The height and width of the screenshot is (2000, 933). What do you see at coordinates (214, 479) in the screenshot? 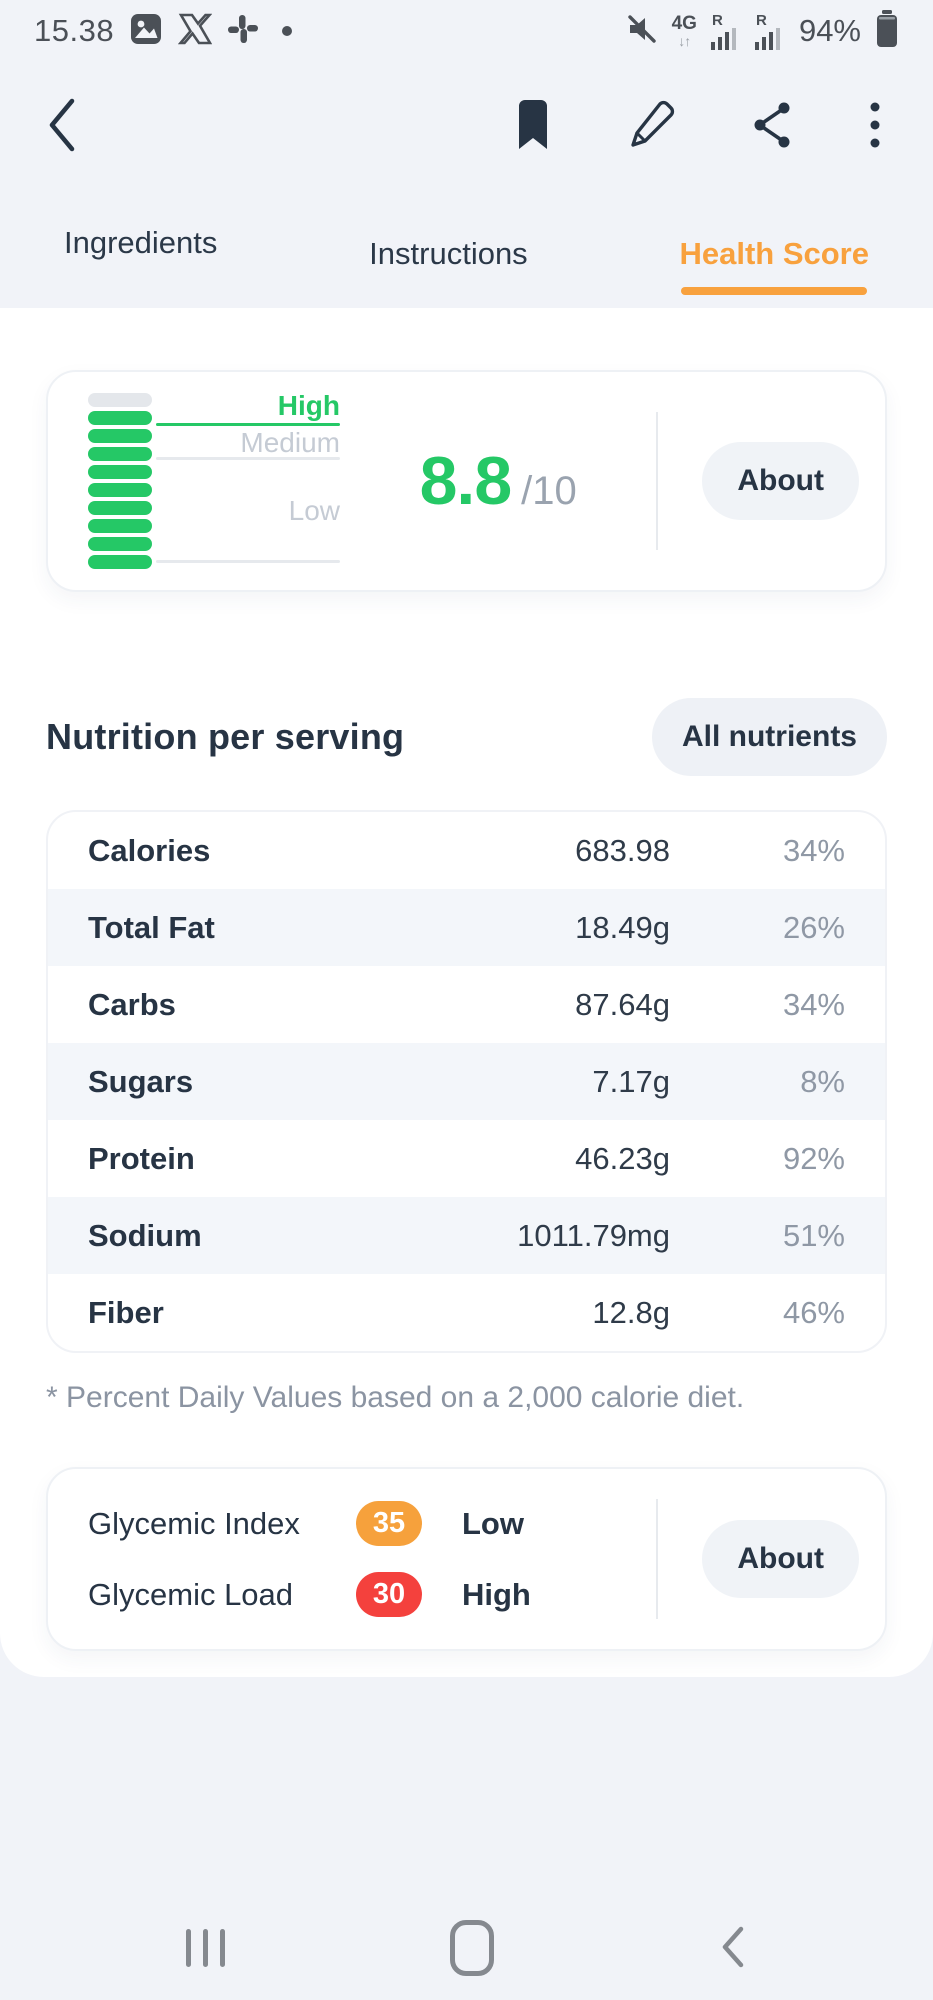
I see `health-score-gauge: High Medium Low` at bounding box center [214, 479].